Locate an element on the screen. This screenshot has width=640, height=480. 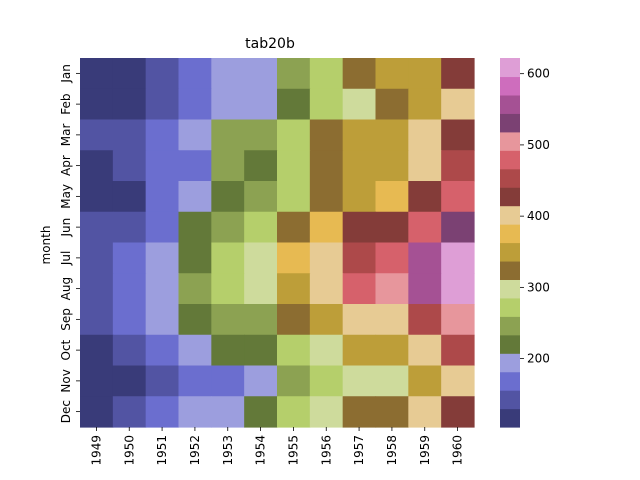
y-tick-label: Jun is located at coordinates (66, 228).